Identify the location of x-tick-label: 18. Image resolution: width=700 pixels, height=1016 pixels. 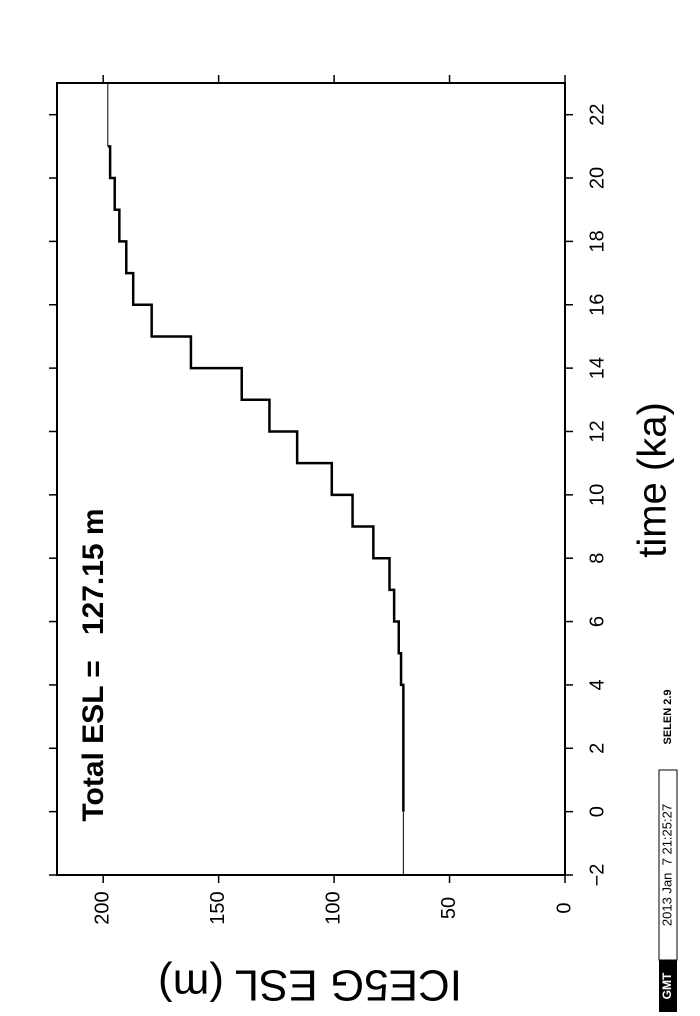
(597, 241).